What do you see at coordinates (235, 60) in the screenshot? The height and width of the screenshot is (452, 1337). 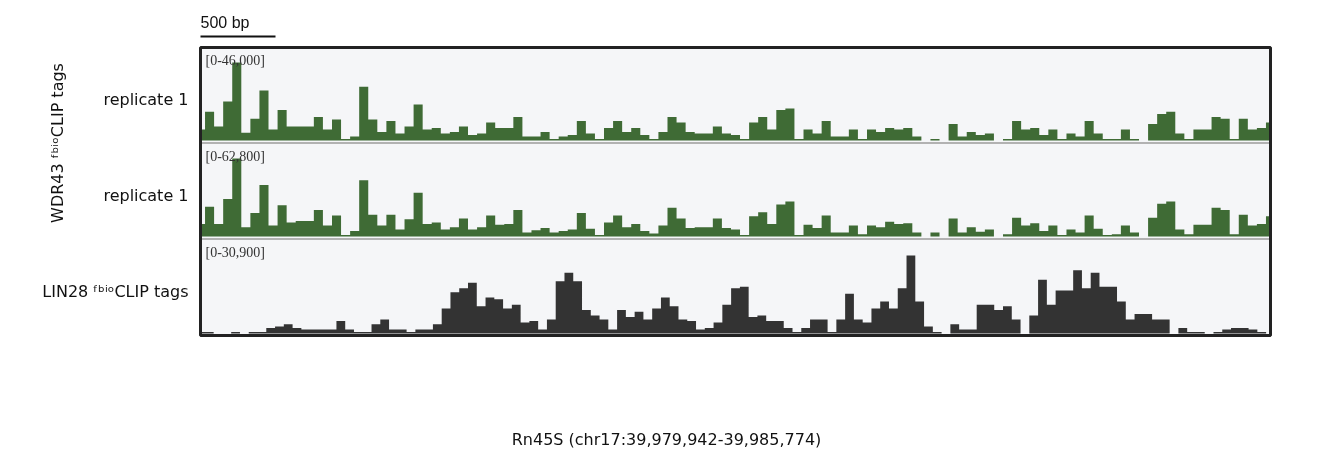 I see `annotation: [0-46,000]` at bounding box center [235, 60].